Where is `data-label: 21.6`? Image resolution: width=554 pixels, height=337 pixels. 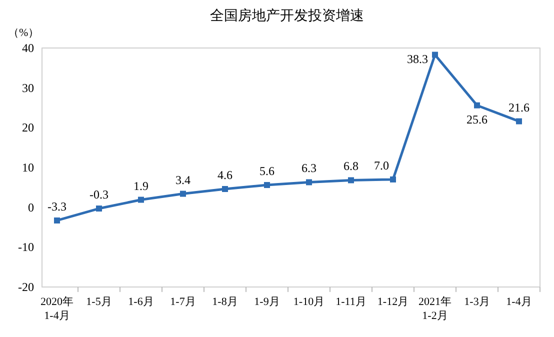 data-label: 21.6 is located at coordinates (519, 107).